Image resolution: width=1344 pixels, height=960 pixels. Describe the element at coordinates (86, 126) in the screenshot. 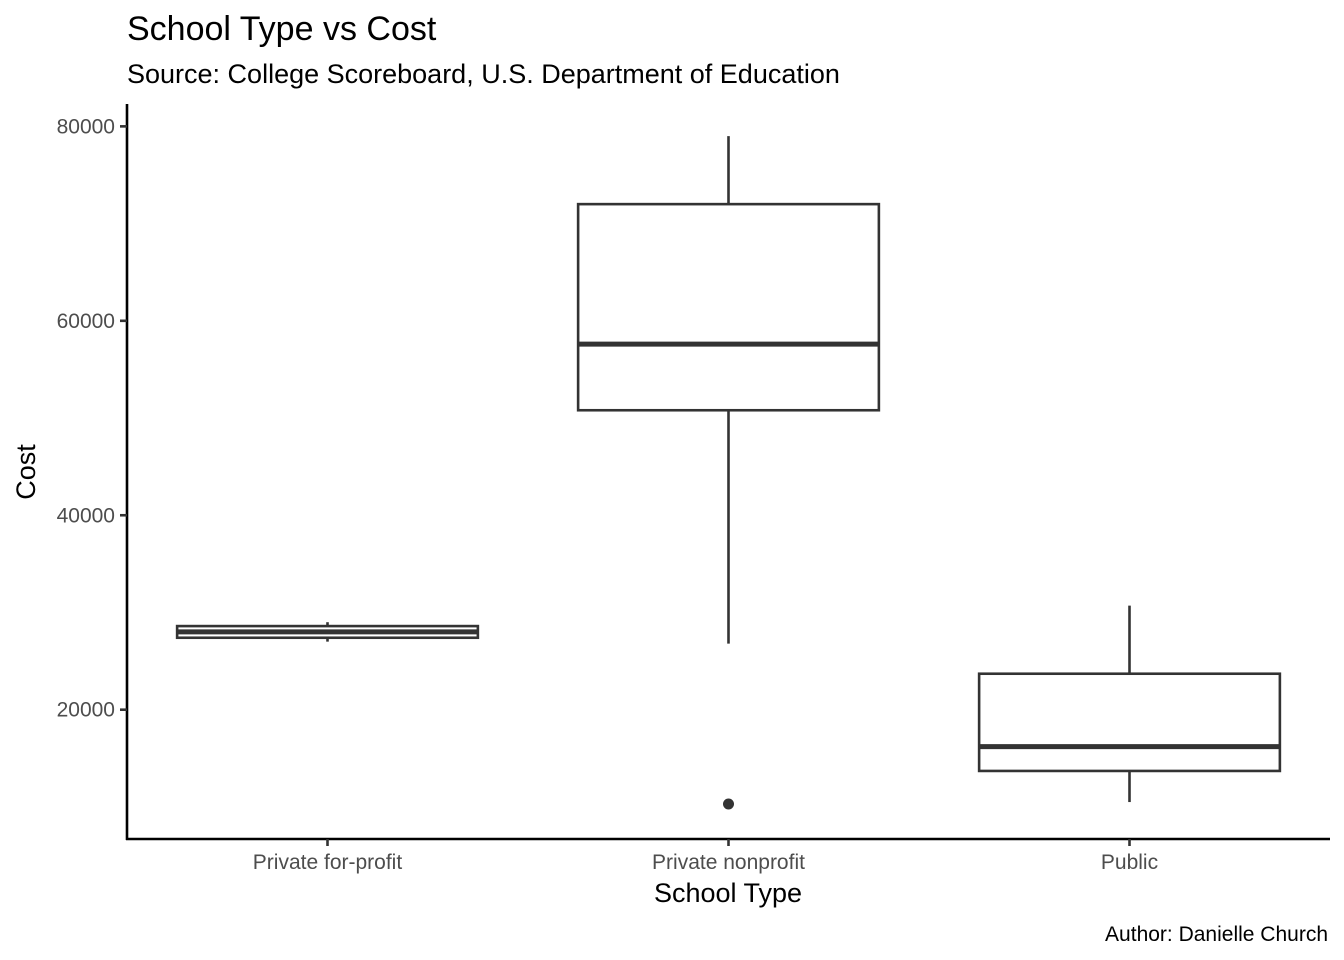

I see `y-tick-label: 80000` at that location.